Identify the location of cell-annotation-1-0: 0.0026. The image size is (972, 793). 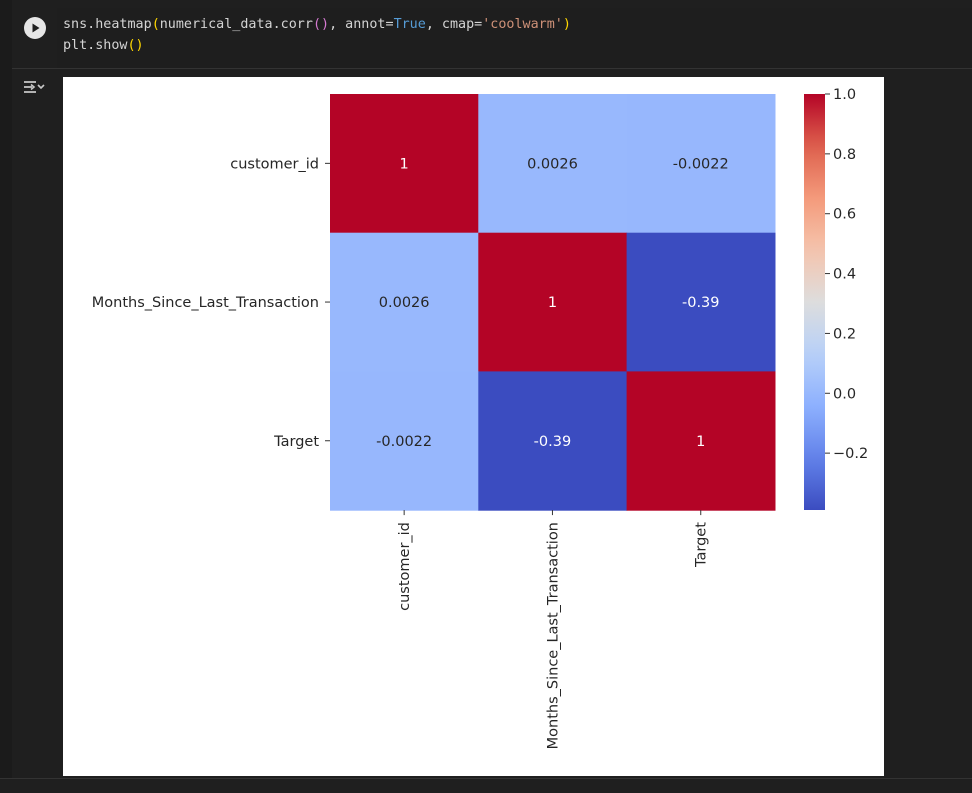
(404, 303).